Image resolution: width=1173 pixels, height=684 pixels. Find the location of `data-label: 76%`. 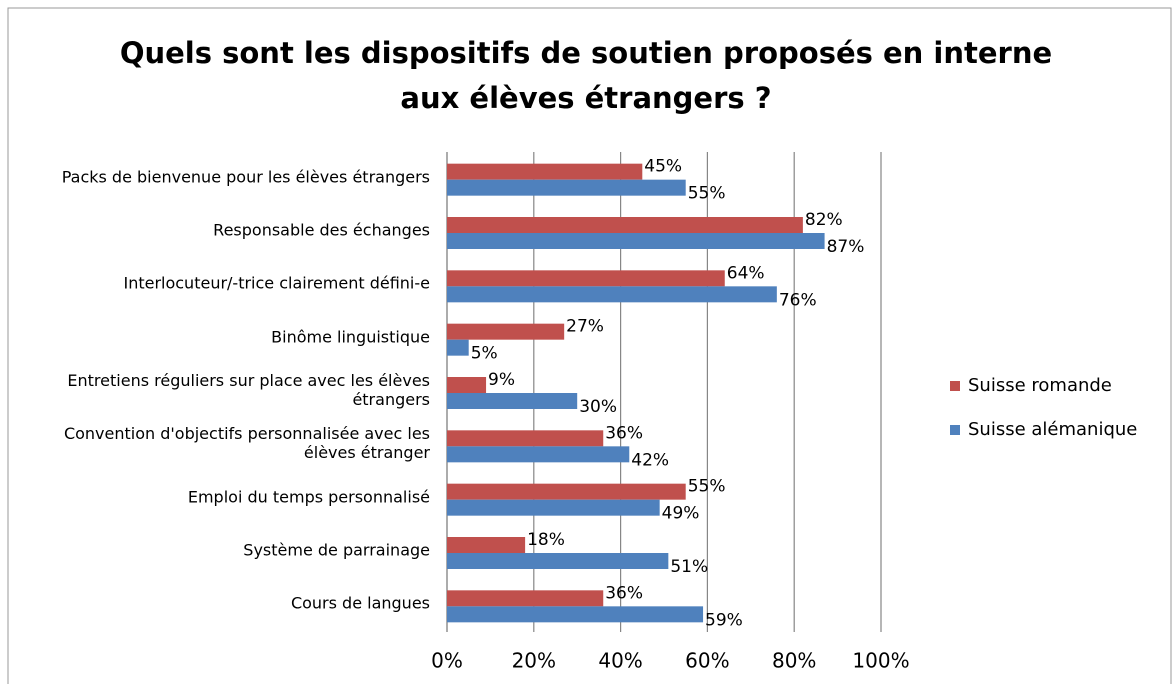

data-label: 76% is located at coordinates (798, 300).